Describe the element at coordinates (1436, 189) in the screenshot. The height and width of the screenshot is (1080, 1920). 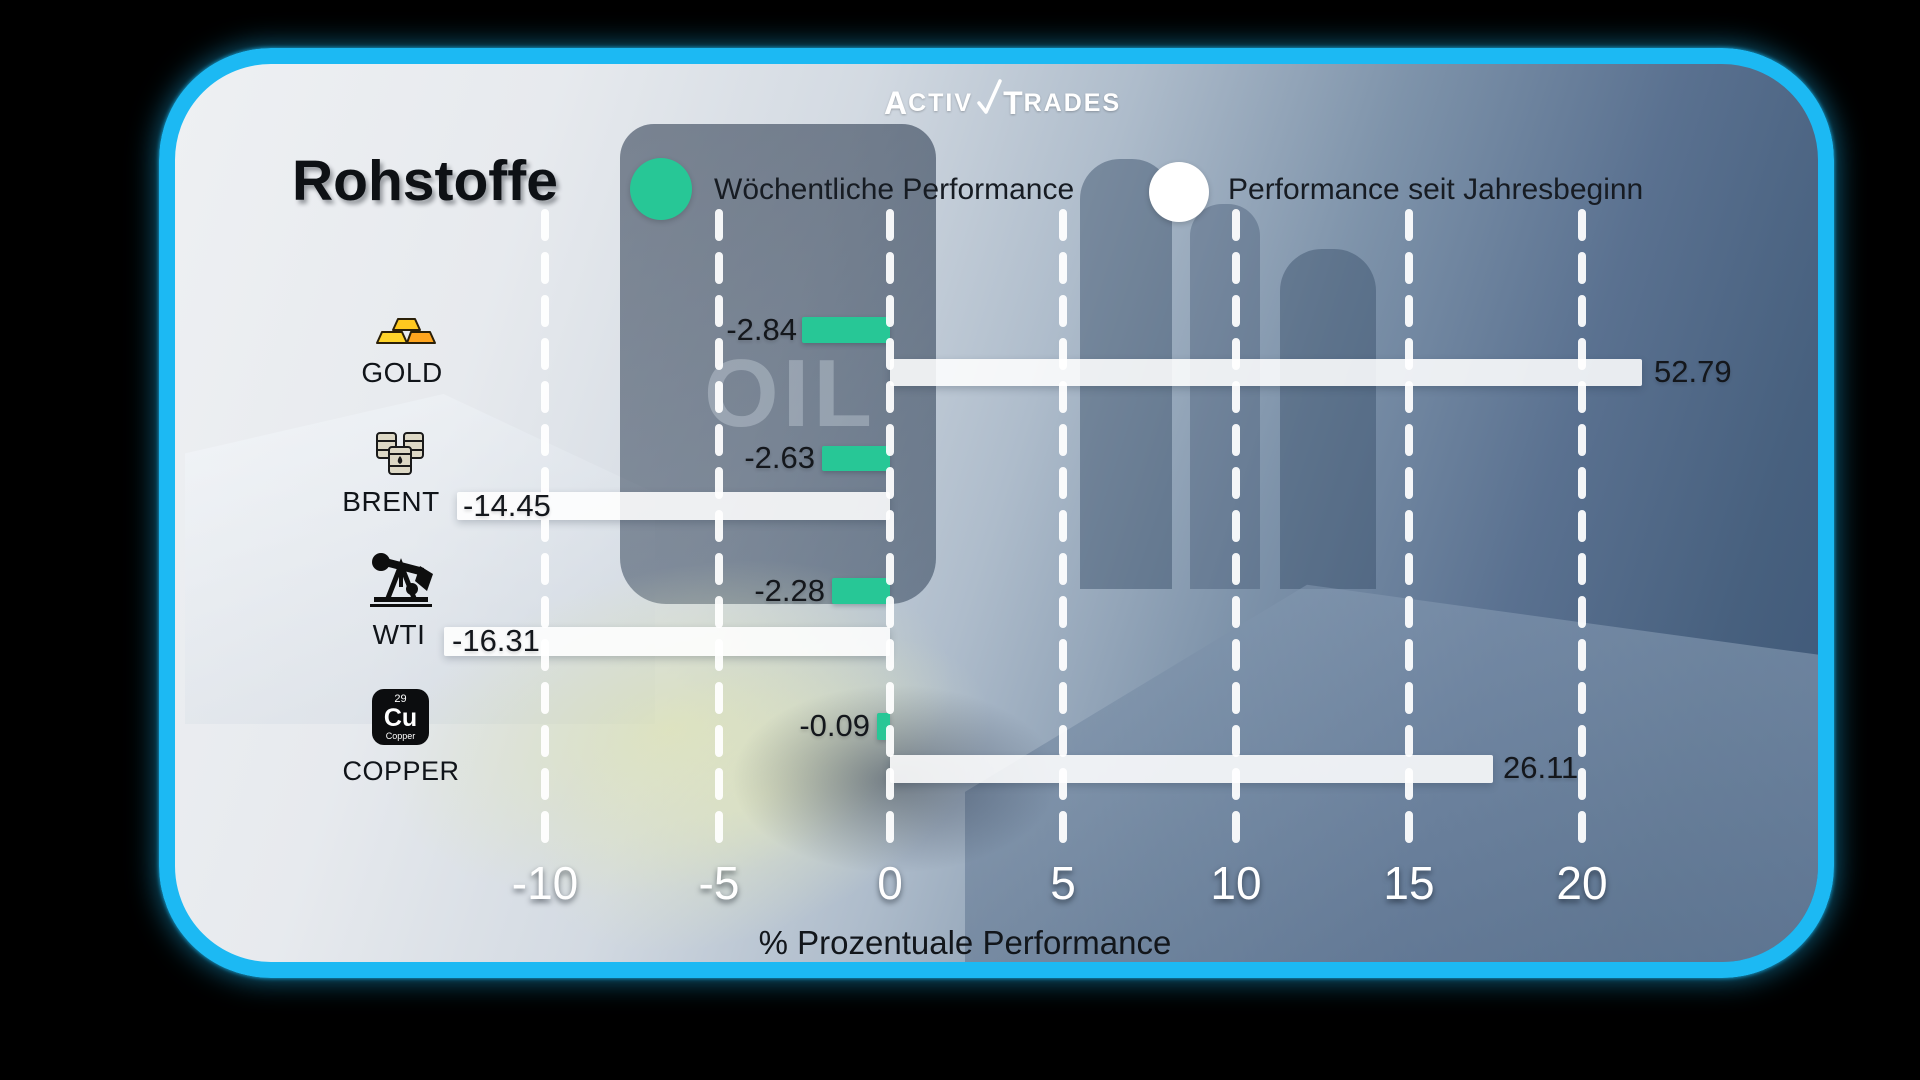
I see `legend-ytd-label: Performance seit Jahresbeginn` at that location.